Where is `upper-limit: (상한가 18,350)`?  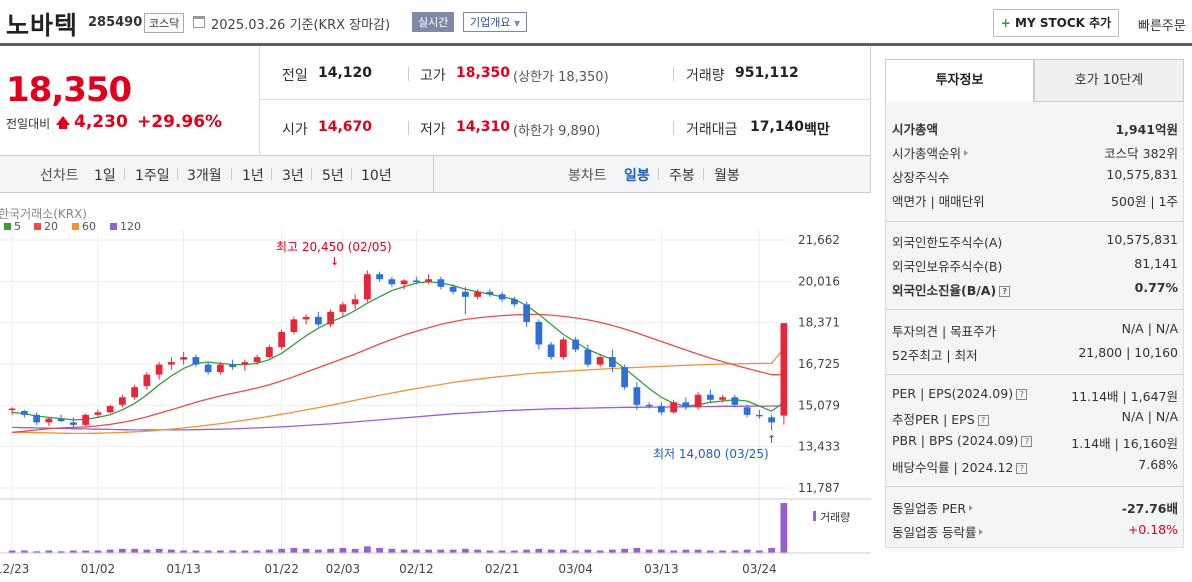 upper-limit: (상한가 18,350) is located at coordinates (561, 77).